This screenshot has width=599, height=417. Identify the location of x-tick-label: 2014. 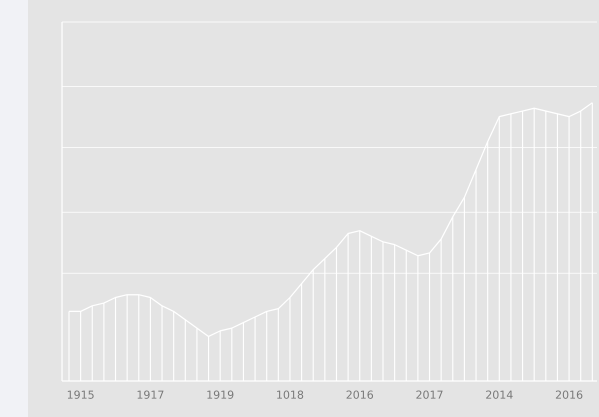
(499, 394).